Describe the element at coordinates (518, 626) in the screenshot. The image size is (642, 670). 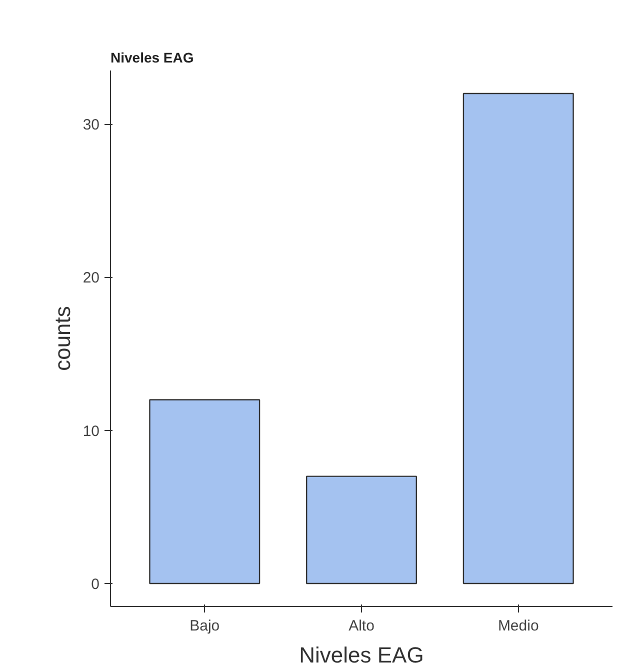
I see `x-tick-label: Medio` at that location.